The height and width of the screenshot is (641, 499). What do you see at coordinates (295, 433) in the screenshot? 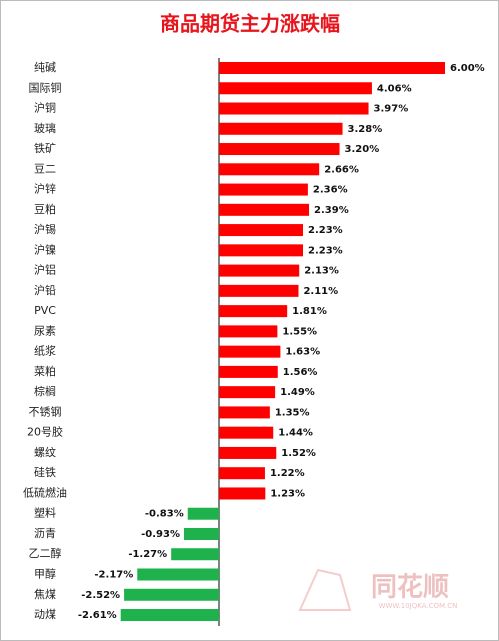
I see `value-label: 1.44%` at bounding box center [295, 433].